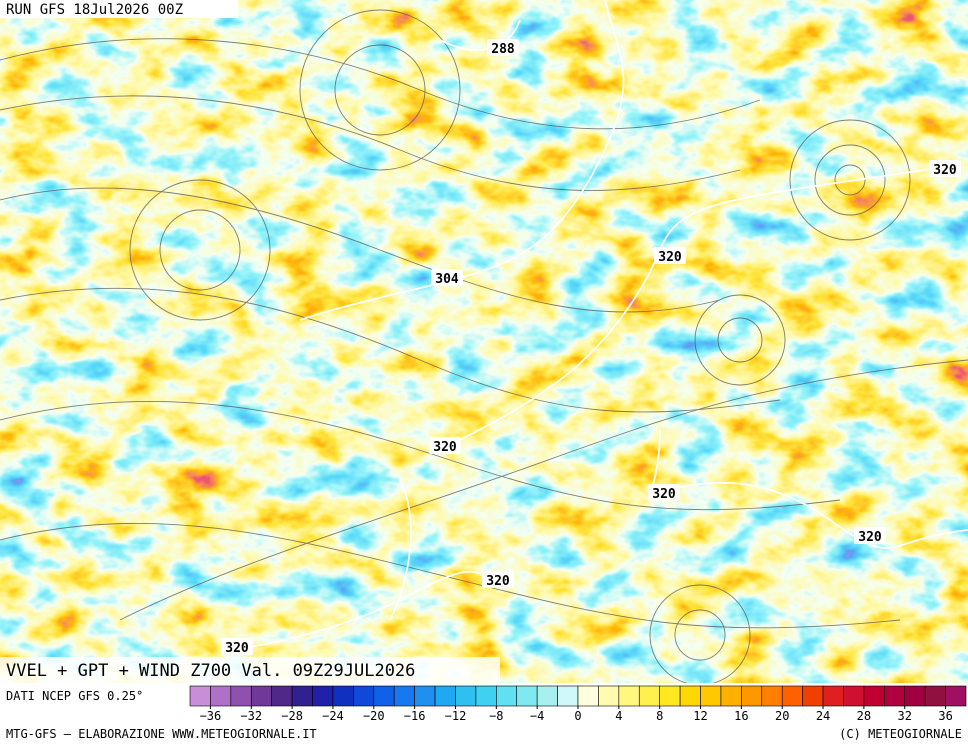 This screenshot has height=749, width=968. What do you see at coordinates (415, 716) in the screenshot?
I see `colorbar-tick-label: −16` at bounding box center [415, 716].